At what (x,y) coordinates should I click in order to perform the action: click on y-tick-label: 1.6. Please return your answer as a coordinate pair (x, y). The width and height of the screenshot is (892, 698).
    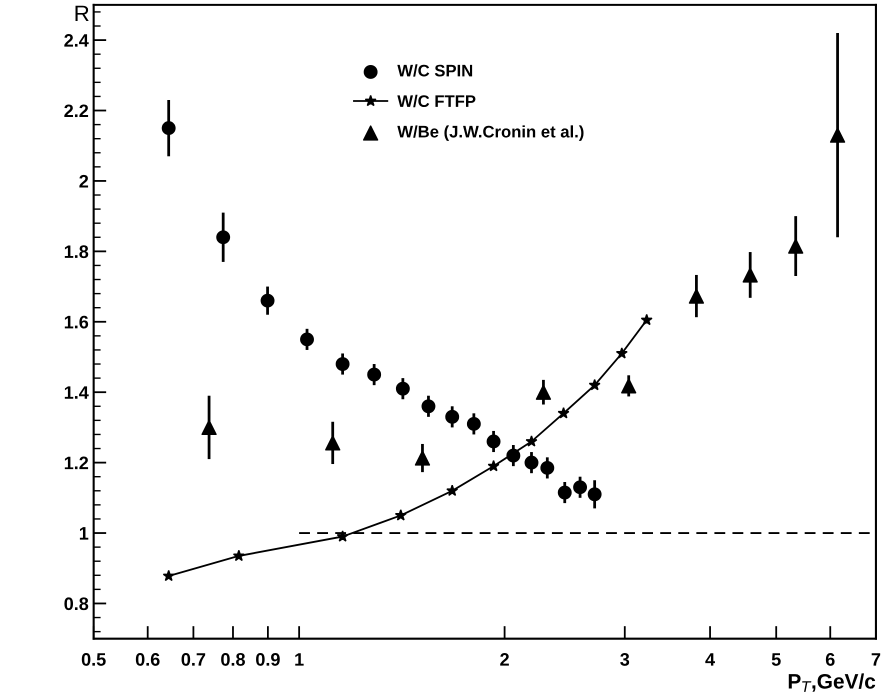
    Looking at the image, I should click on (76, 322).